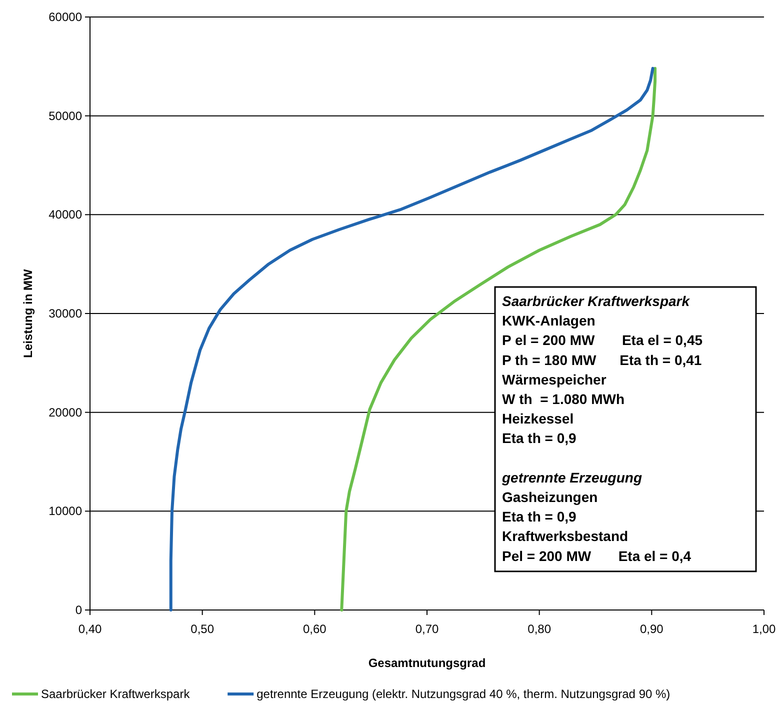  What do you see at coordinates (549, 320) in the screenshot?
I see `annotation: KWK-Anlagen` at bounding box center [549, 320].